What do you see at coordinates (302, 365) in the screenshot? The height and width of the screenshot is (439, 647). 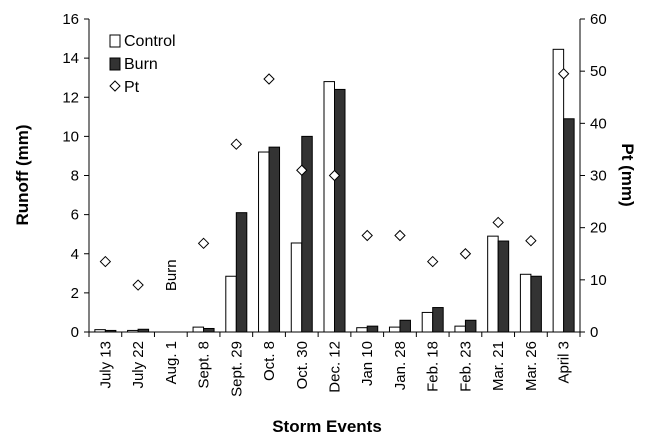 I see `x-tick-label: Oct. 30` at bounding box center [302, 365].